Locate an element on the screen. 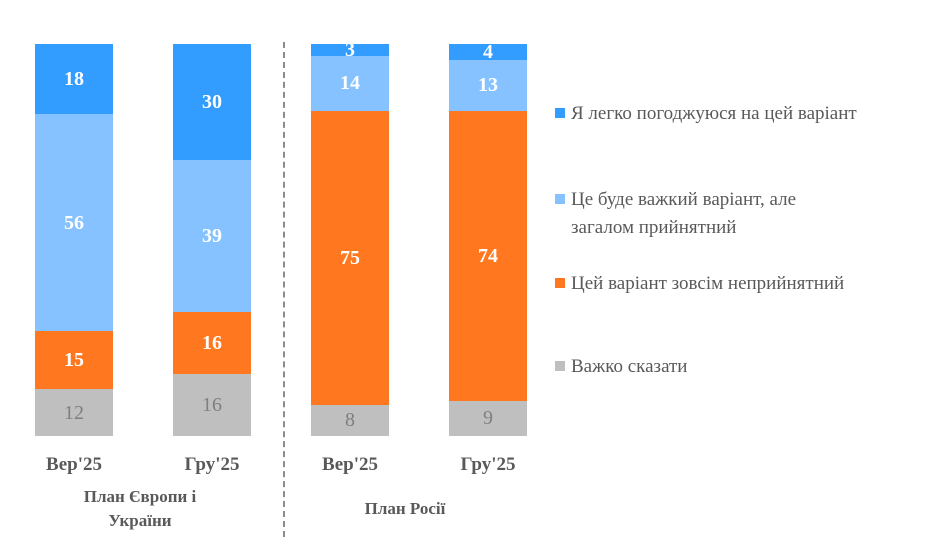 The image size is (931, 555). x-label-dec25-russia: Гру'25 is located at coordinates (488, 464).